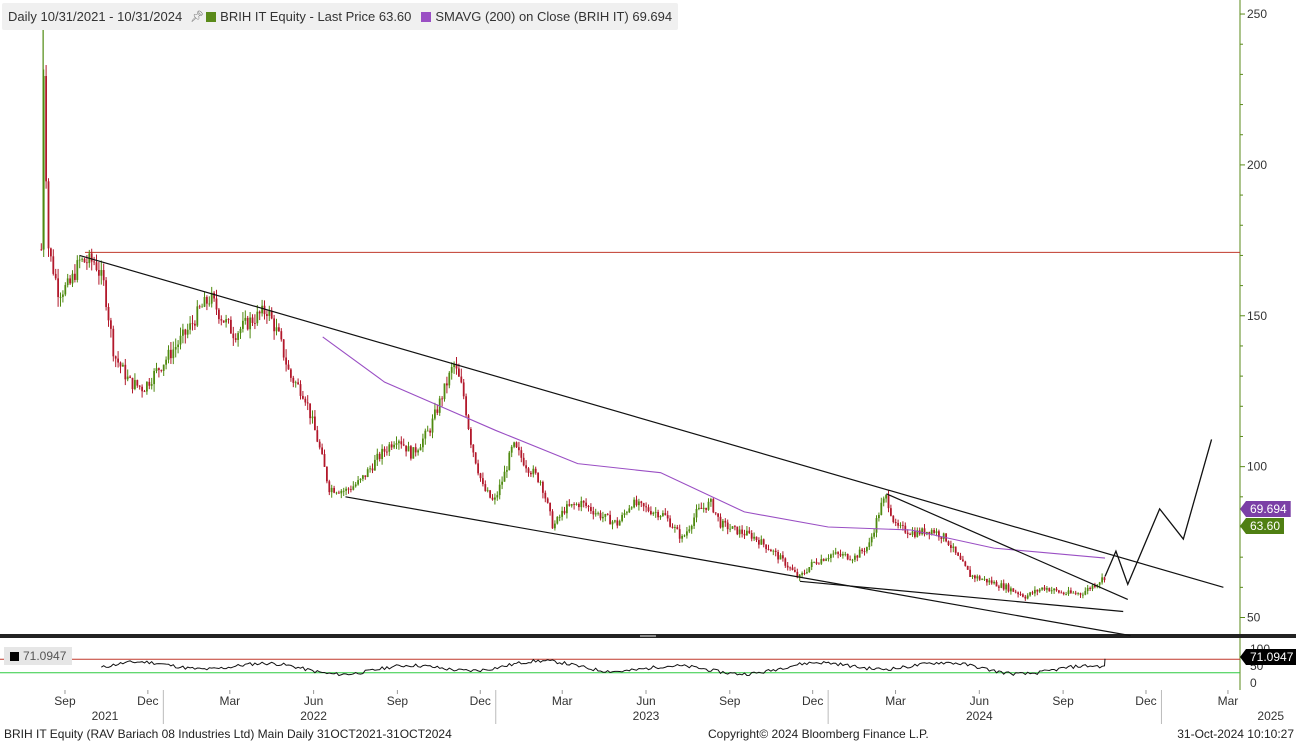  Describe the element at coordinates (426, 16) in the screenshot. I see `series-swatch-sma` at that location.